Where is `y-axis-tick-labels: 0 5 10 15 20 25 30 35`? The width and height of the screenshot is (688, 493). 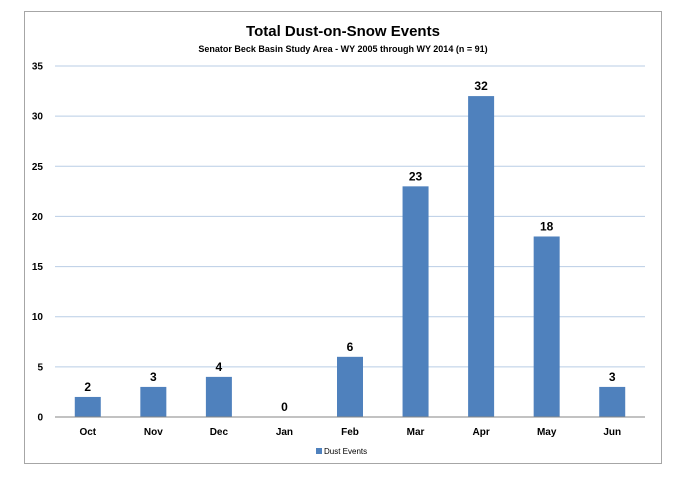 y-axis-tick-labels: 0 5 10 15 20 25 30 35 is located at coordinates (38, 243).